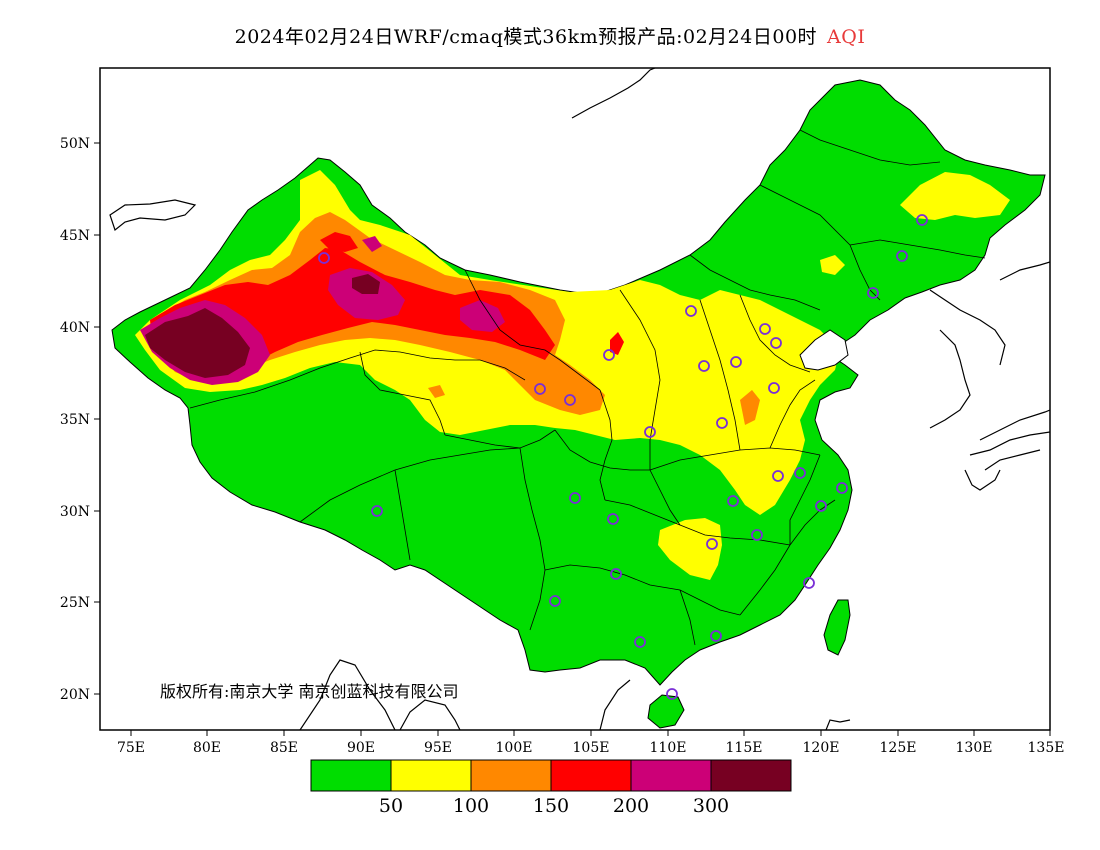 This screenshot has width=1100, height=850. What do you see at coordinates (75, 603) in the screenshot?
I see `lat-tick-label: 25N` at bounding box center [75, 603].